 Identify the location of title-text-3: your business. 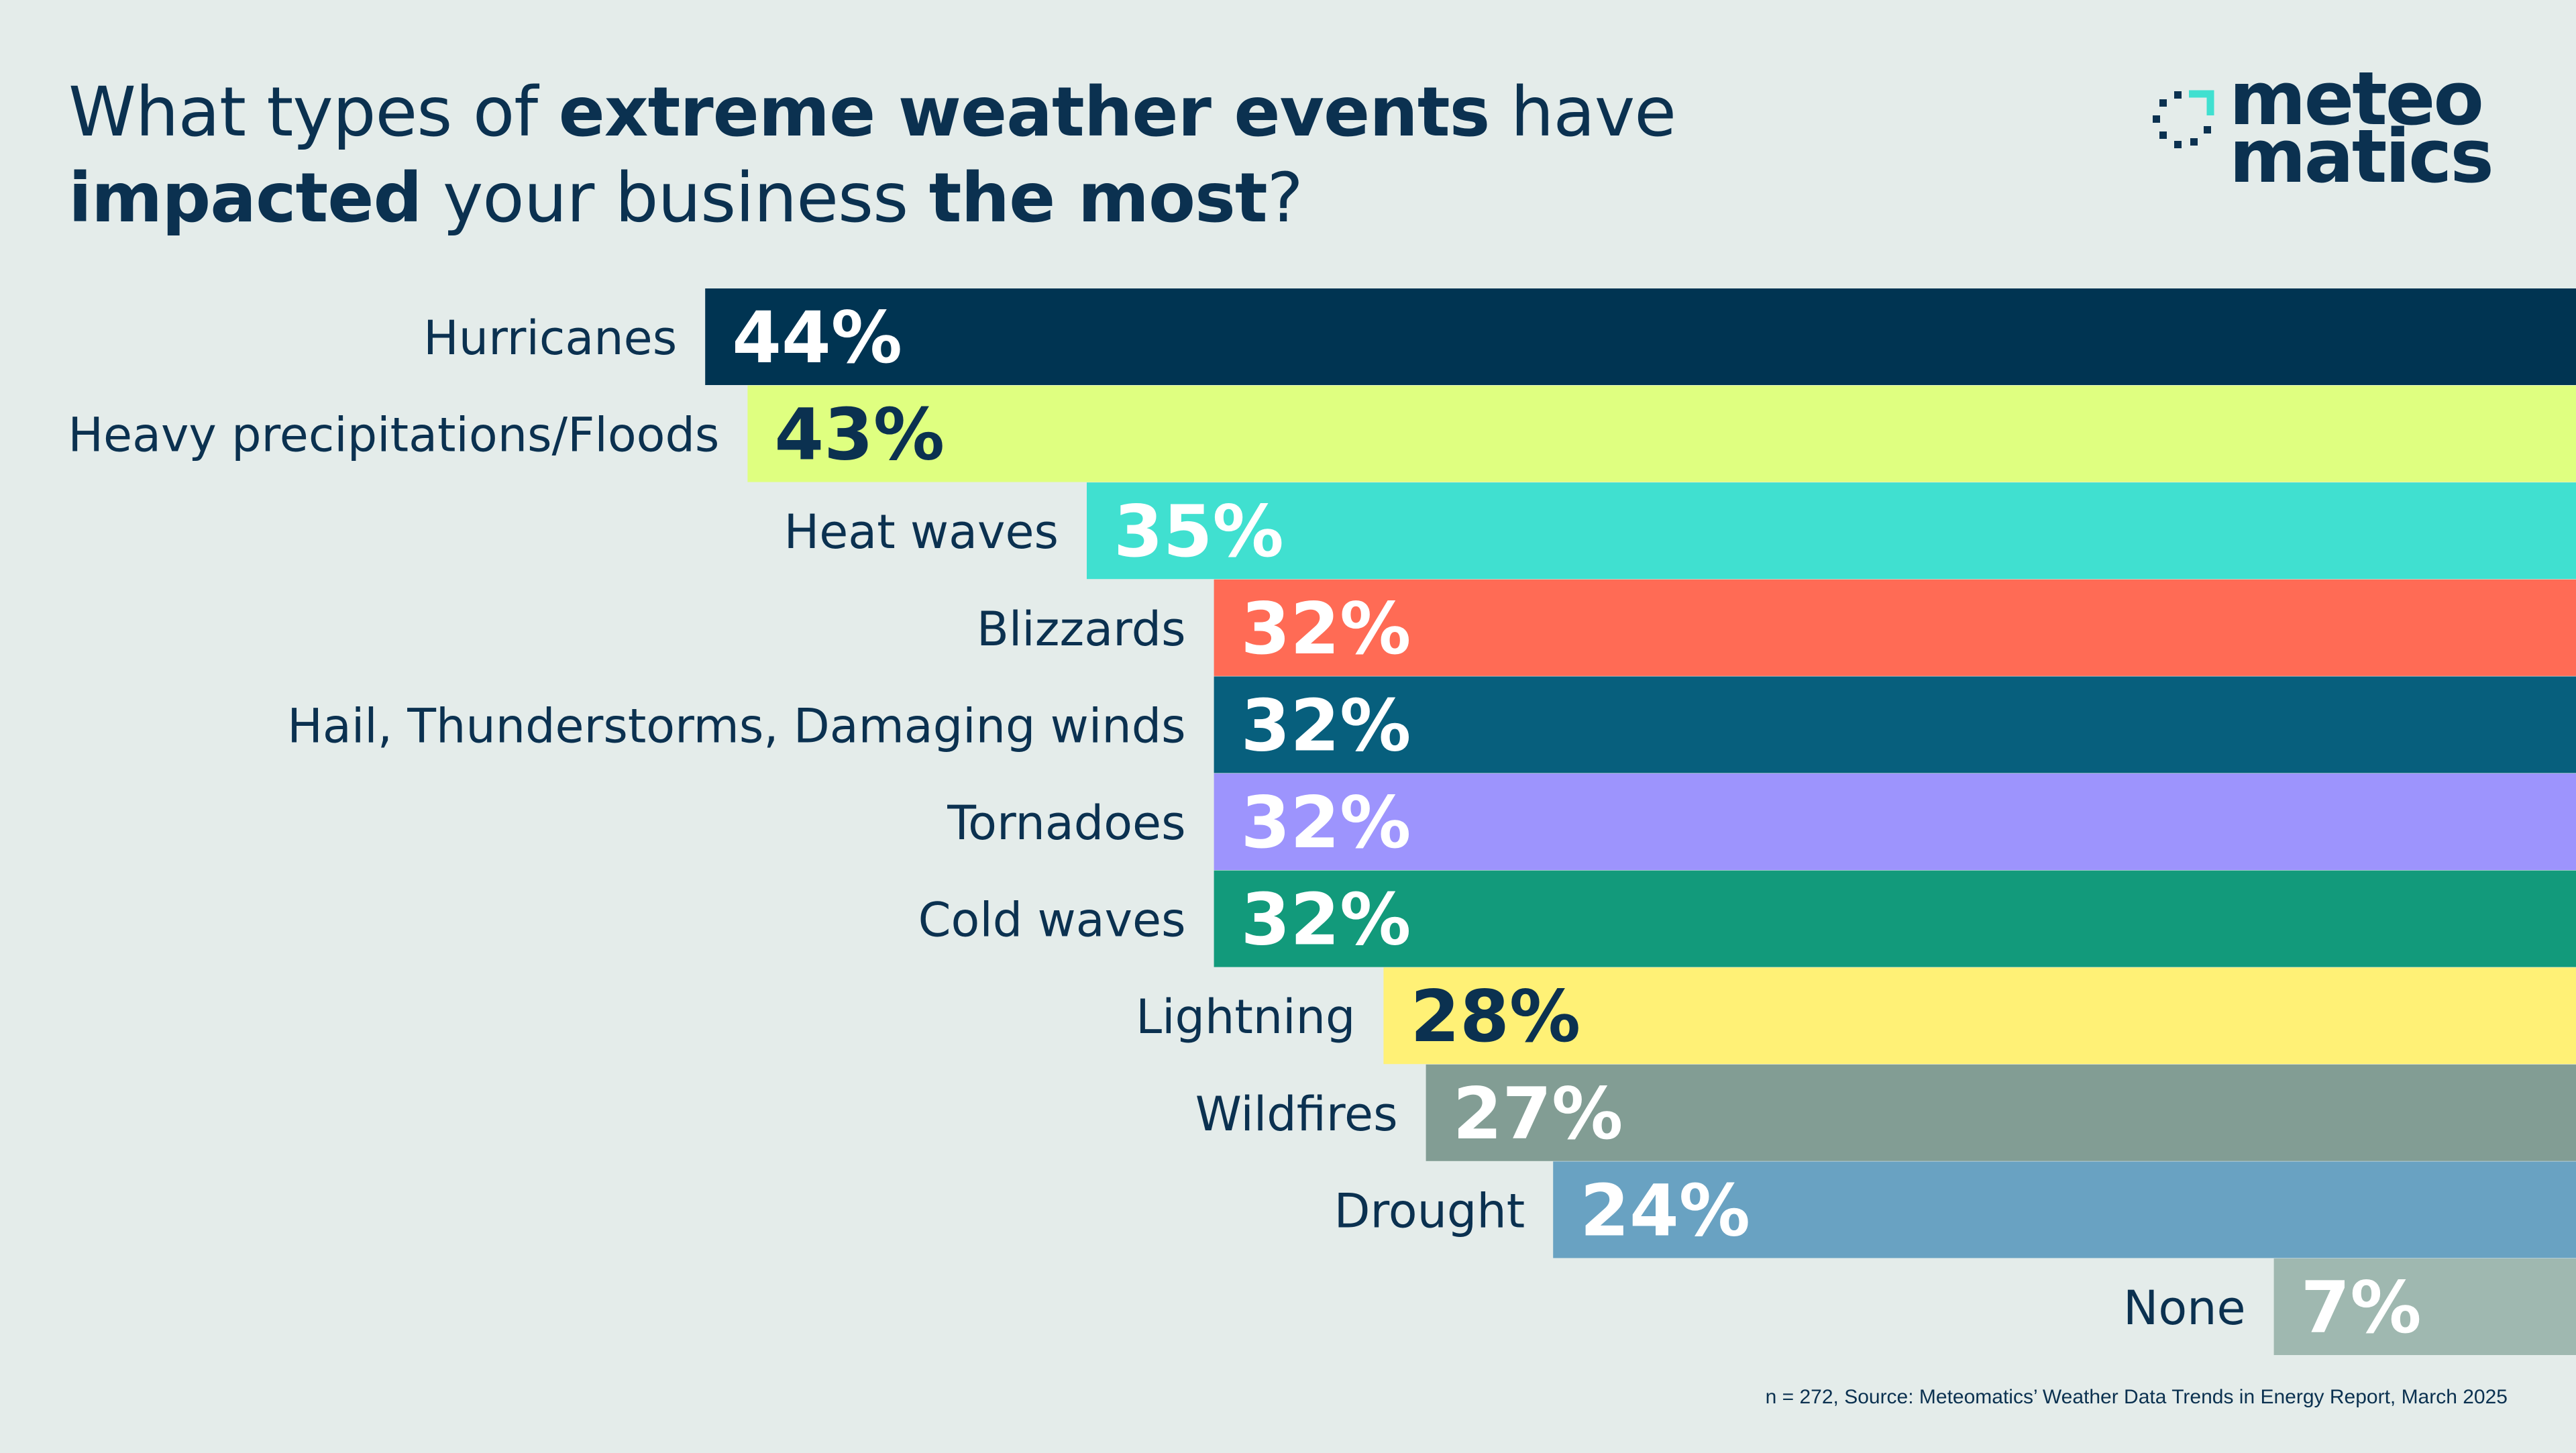
(675, 198).